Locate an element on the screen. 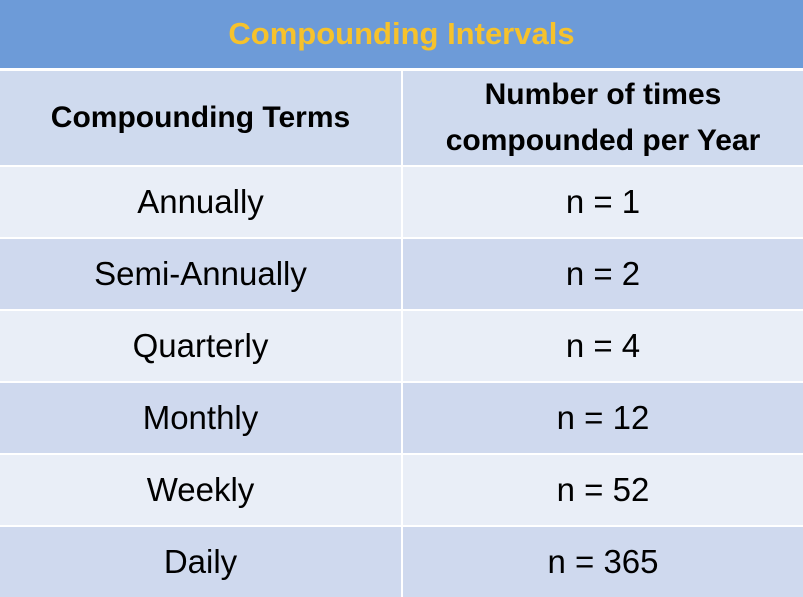 The image size is (803, 597). table-row: Semi-Annually n = 2 is located at coordinates (401, 274).